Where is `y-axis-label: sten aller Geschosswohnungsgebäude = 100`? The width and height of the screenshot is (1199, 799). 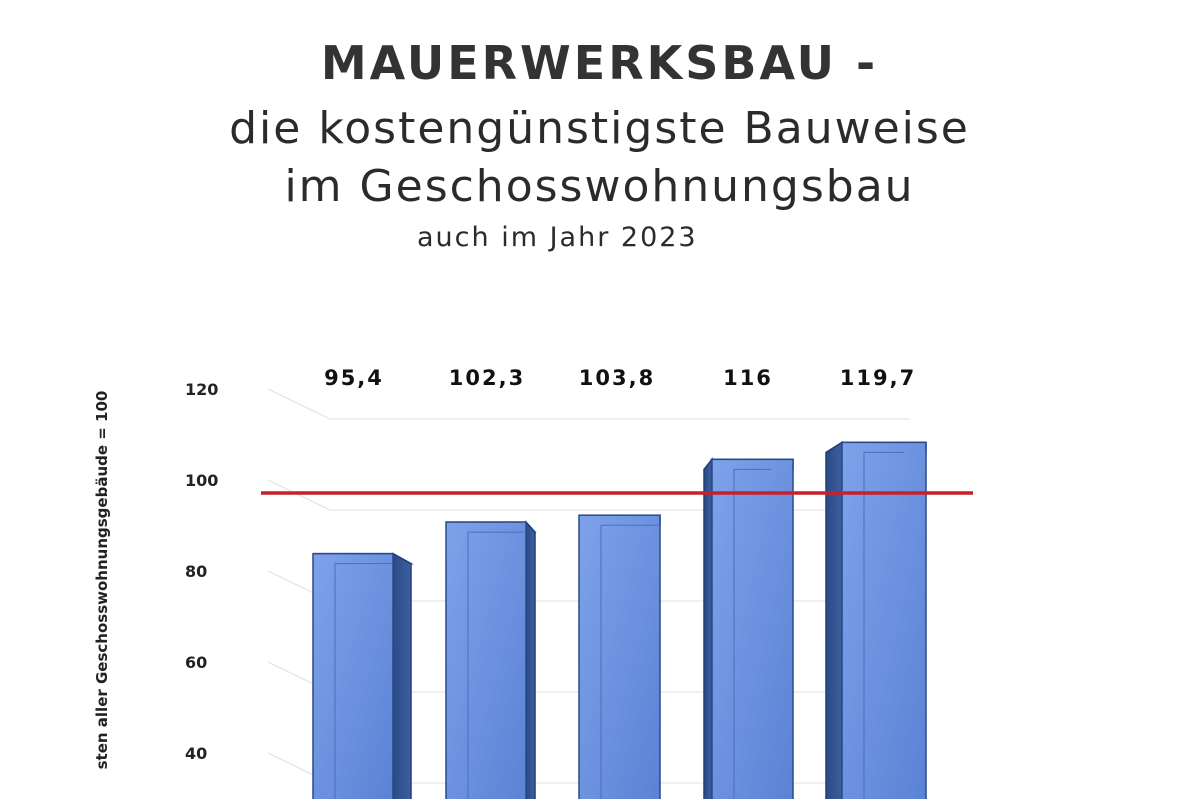
y-axis-label: sten aller Geschosswohnungsgebäude = 100 is located at coordinates (102, 580).